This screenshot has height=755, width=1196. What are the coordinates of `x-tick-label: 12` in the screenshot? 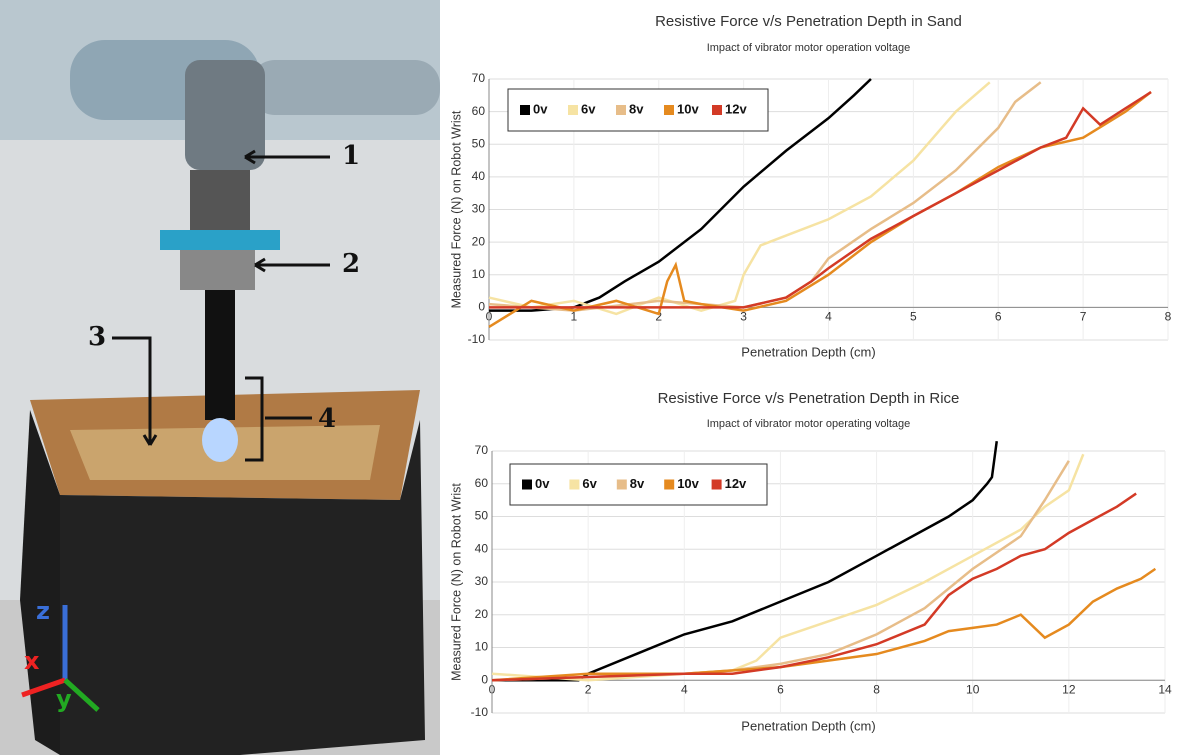 It's located at (1069, 689).